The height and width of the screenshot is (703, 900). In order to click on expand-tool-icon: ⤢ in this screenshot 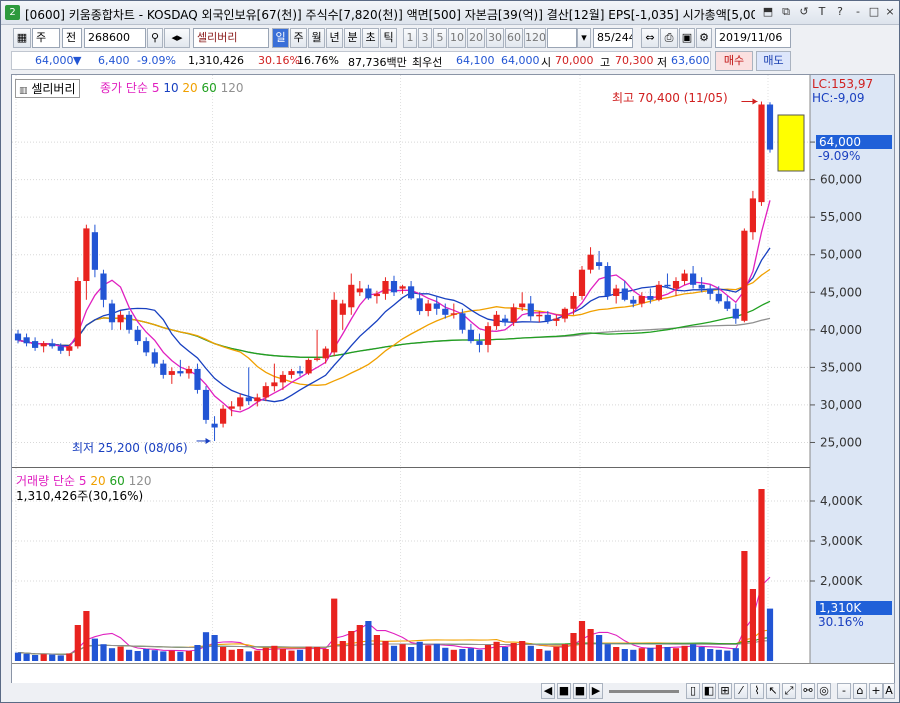, I will do `click(789, 691)`.